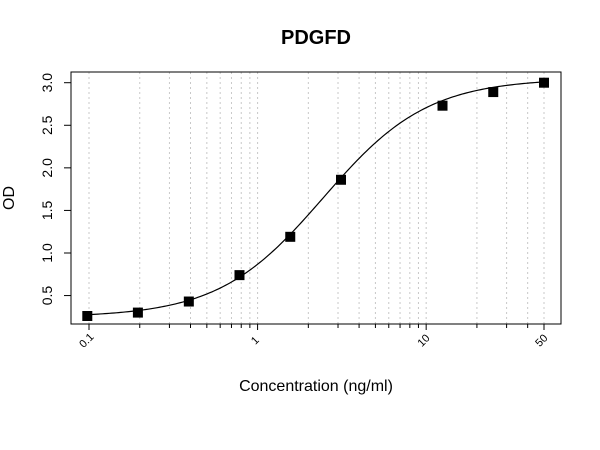  Describe the element at coordinates (541, 340) in the screenshot. I see `x-tick-label: 50` at that location.